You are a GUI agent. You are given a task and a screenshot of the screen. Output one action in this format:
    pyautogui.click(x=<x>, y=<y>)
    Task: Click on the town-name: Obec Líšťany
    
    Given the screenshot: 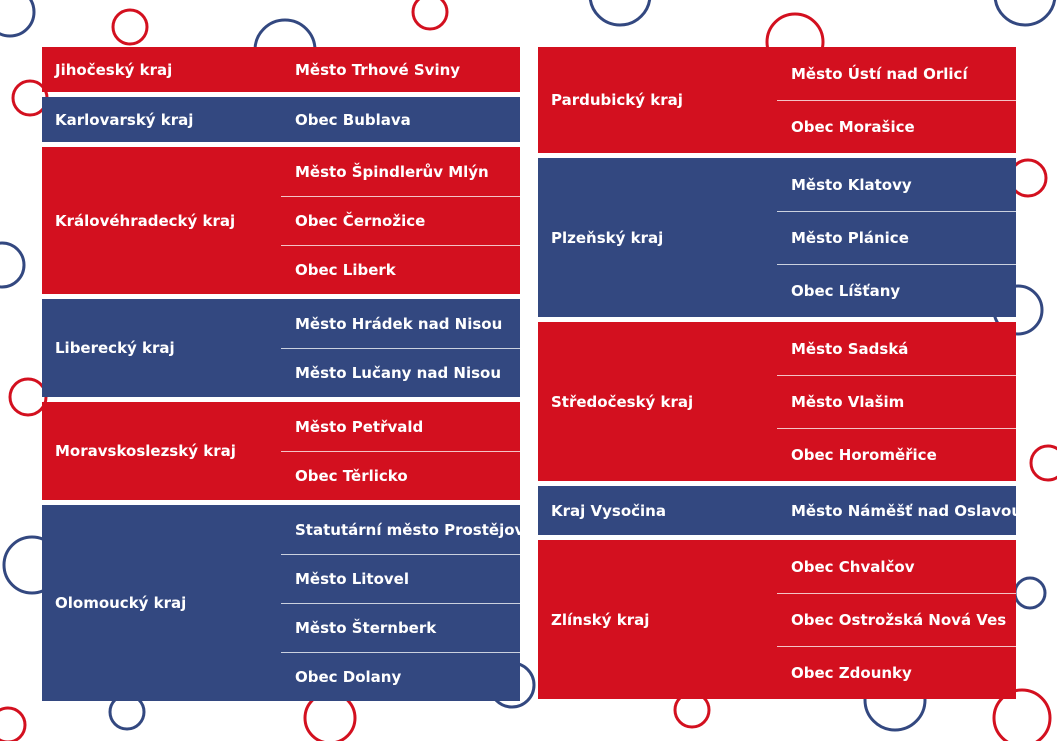 What is the action you would take?
    pyautogui.click(x=896, y=290)
    